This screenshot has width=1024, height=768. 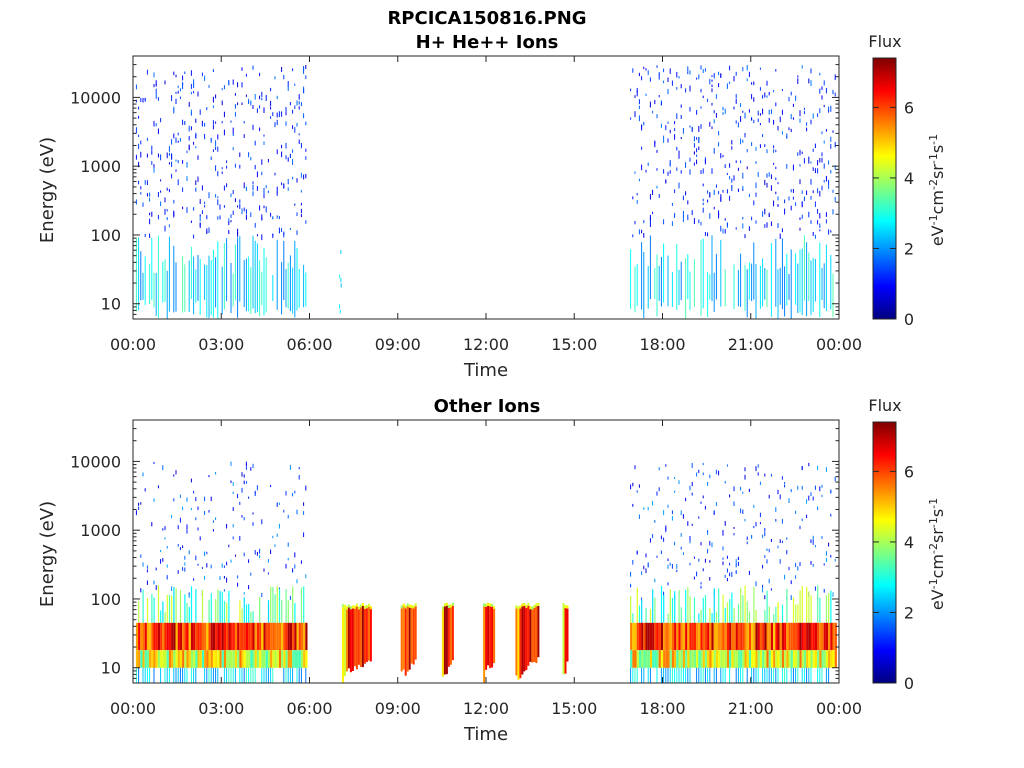 What do you see at coordinates (487, 406) in the screenshot?
I see `panel-bottom-title: Other Ions` at bounding box center [487, 406].